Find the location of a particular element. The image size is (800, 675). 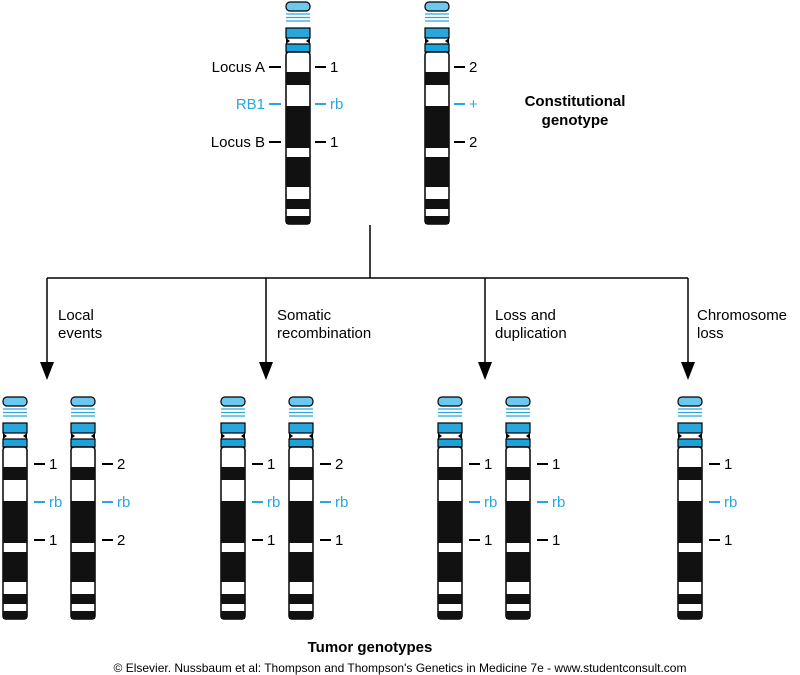

allele-label-a: 2 is located at coordinates (121, 464).